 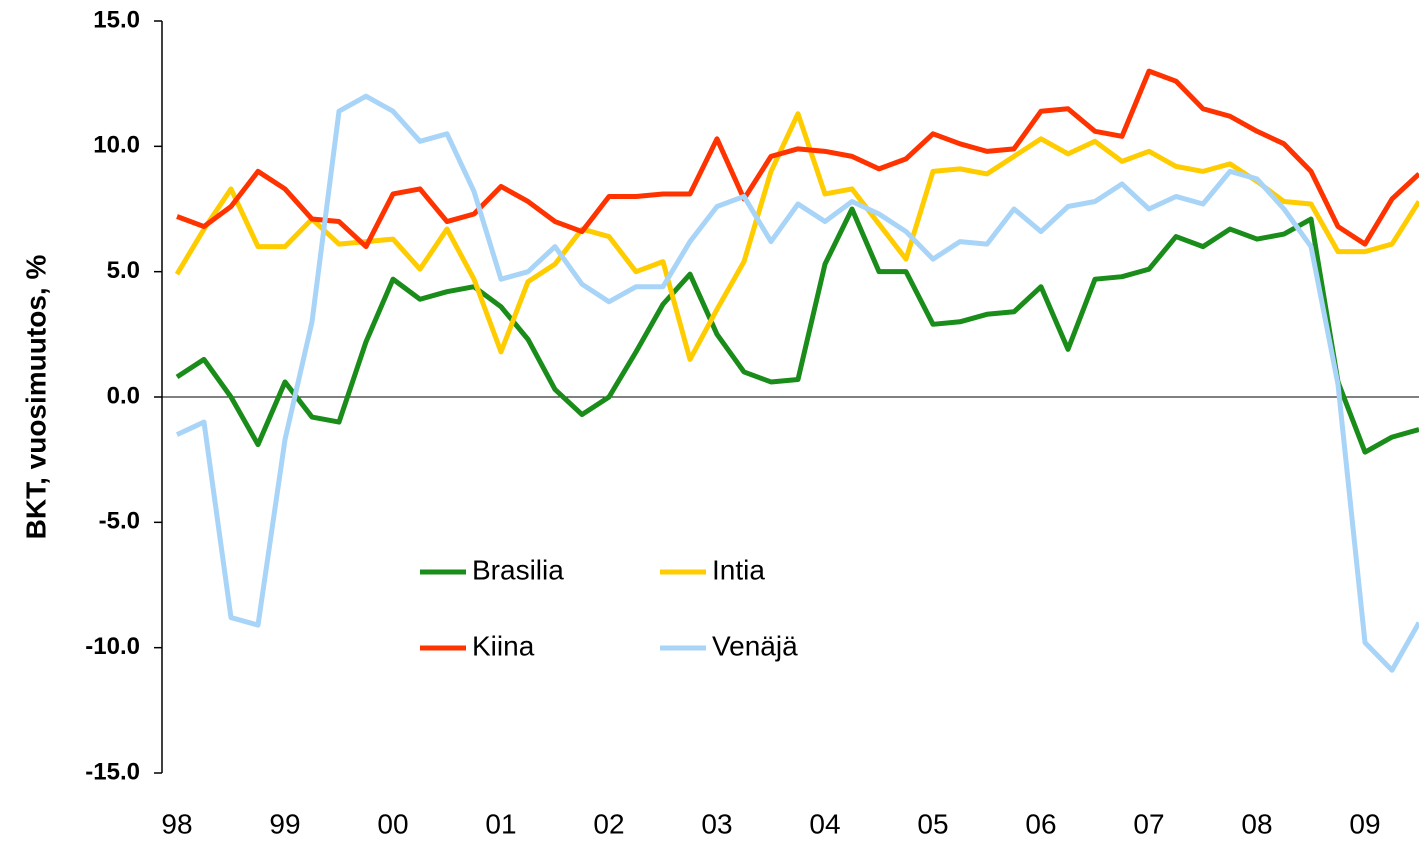 What do you see at coordinates (1364, 823) in the screenshot?
I see `x-tick-label: 09` at bounding box center [1364, 823].